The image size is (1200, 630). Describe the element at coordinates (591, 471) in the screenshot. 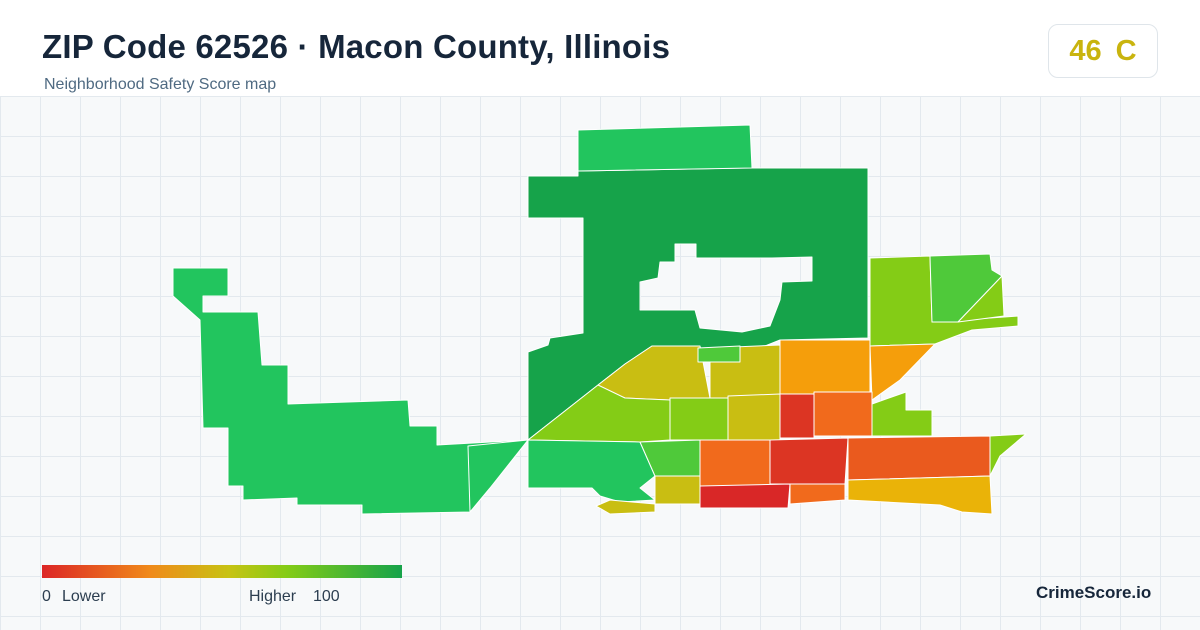

I see `map-region-lower-green` at that location.